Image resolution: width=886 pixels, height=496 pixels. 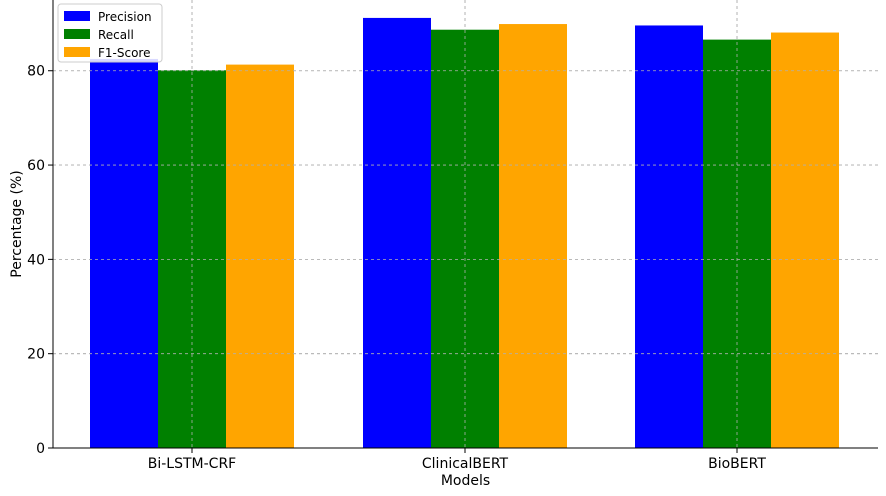 I want to click on x-tick-label: BioBERT, so click(x=737, y=464).